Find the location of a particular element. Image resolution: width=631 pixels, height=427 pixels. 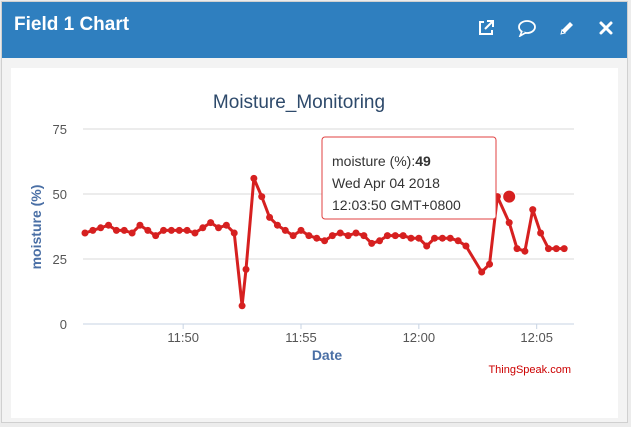

tooltip-time: 12:03:50 GMT+0800 is located at coordinates (396, 205).